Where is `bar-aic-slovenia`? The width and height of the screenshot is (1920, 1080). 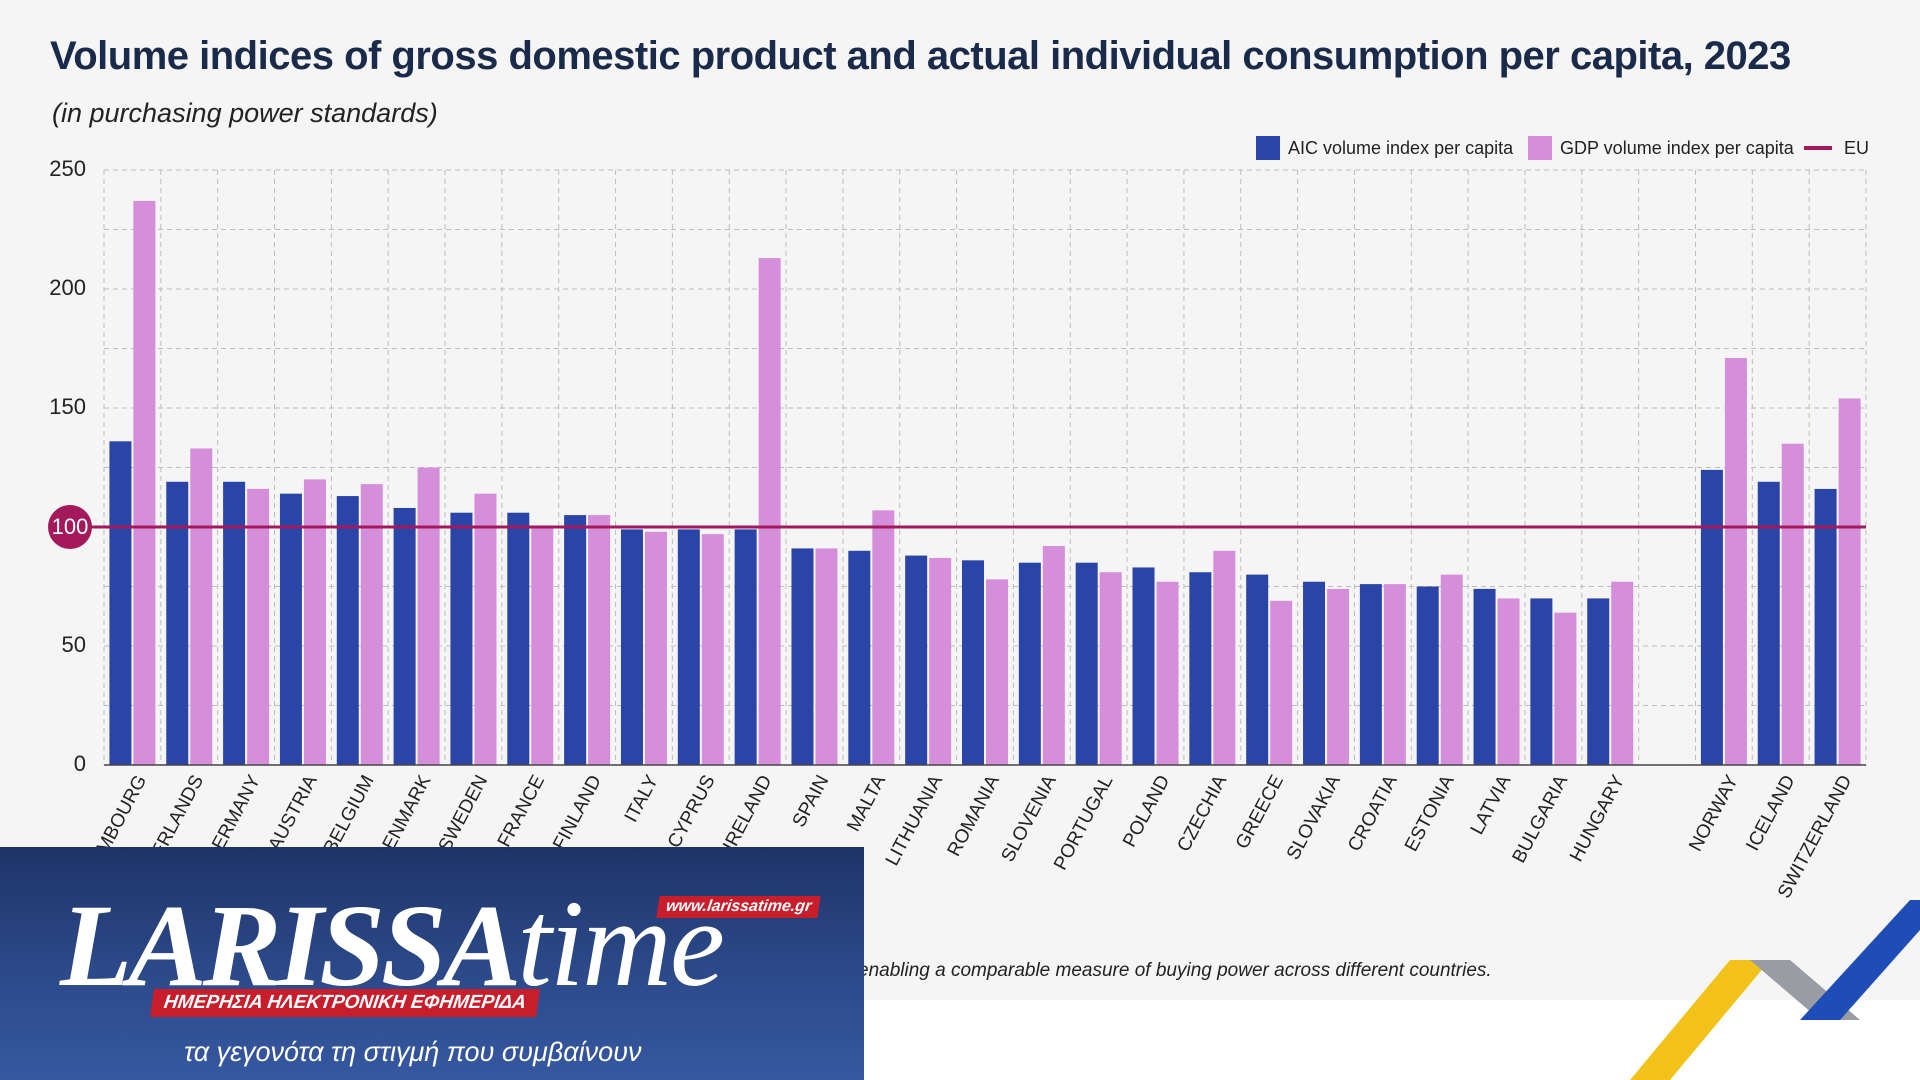 bar-aic-slovenia is located at coordinates (1029, 663).